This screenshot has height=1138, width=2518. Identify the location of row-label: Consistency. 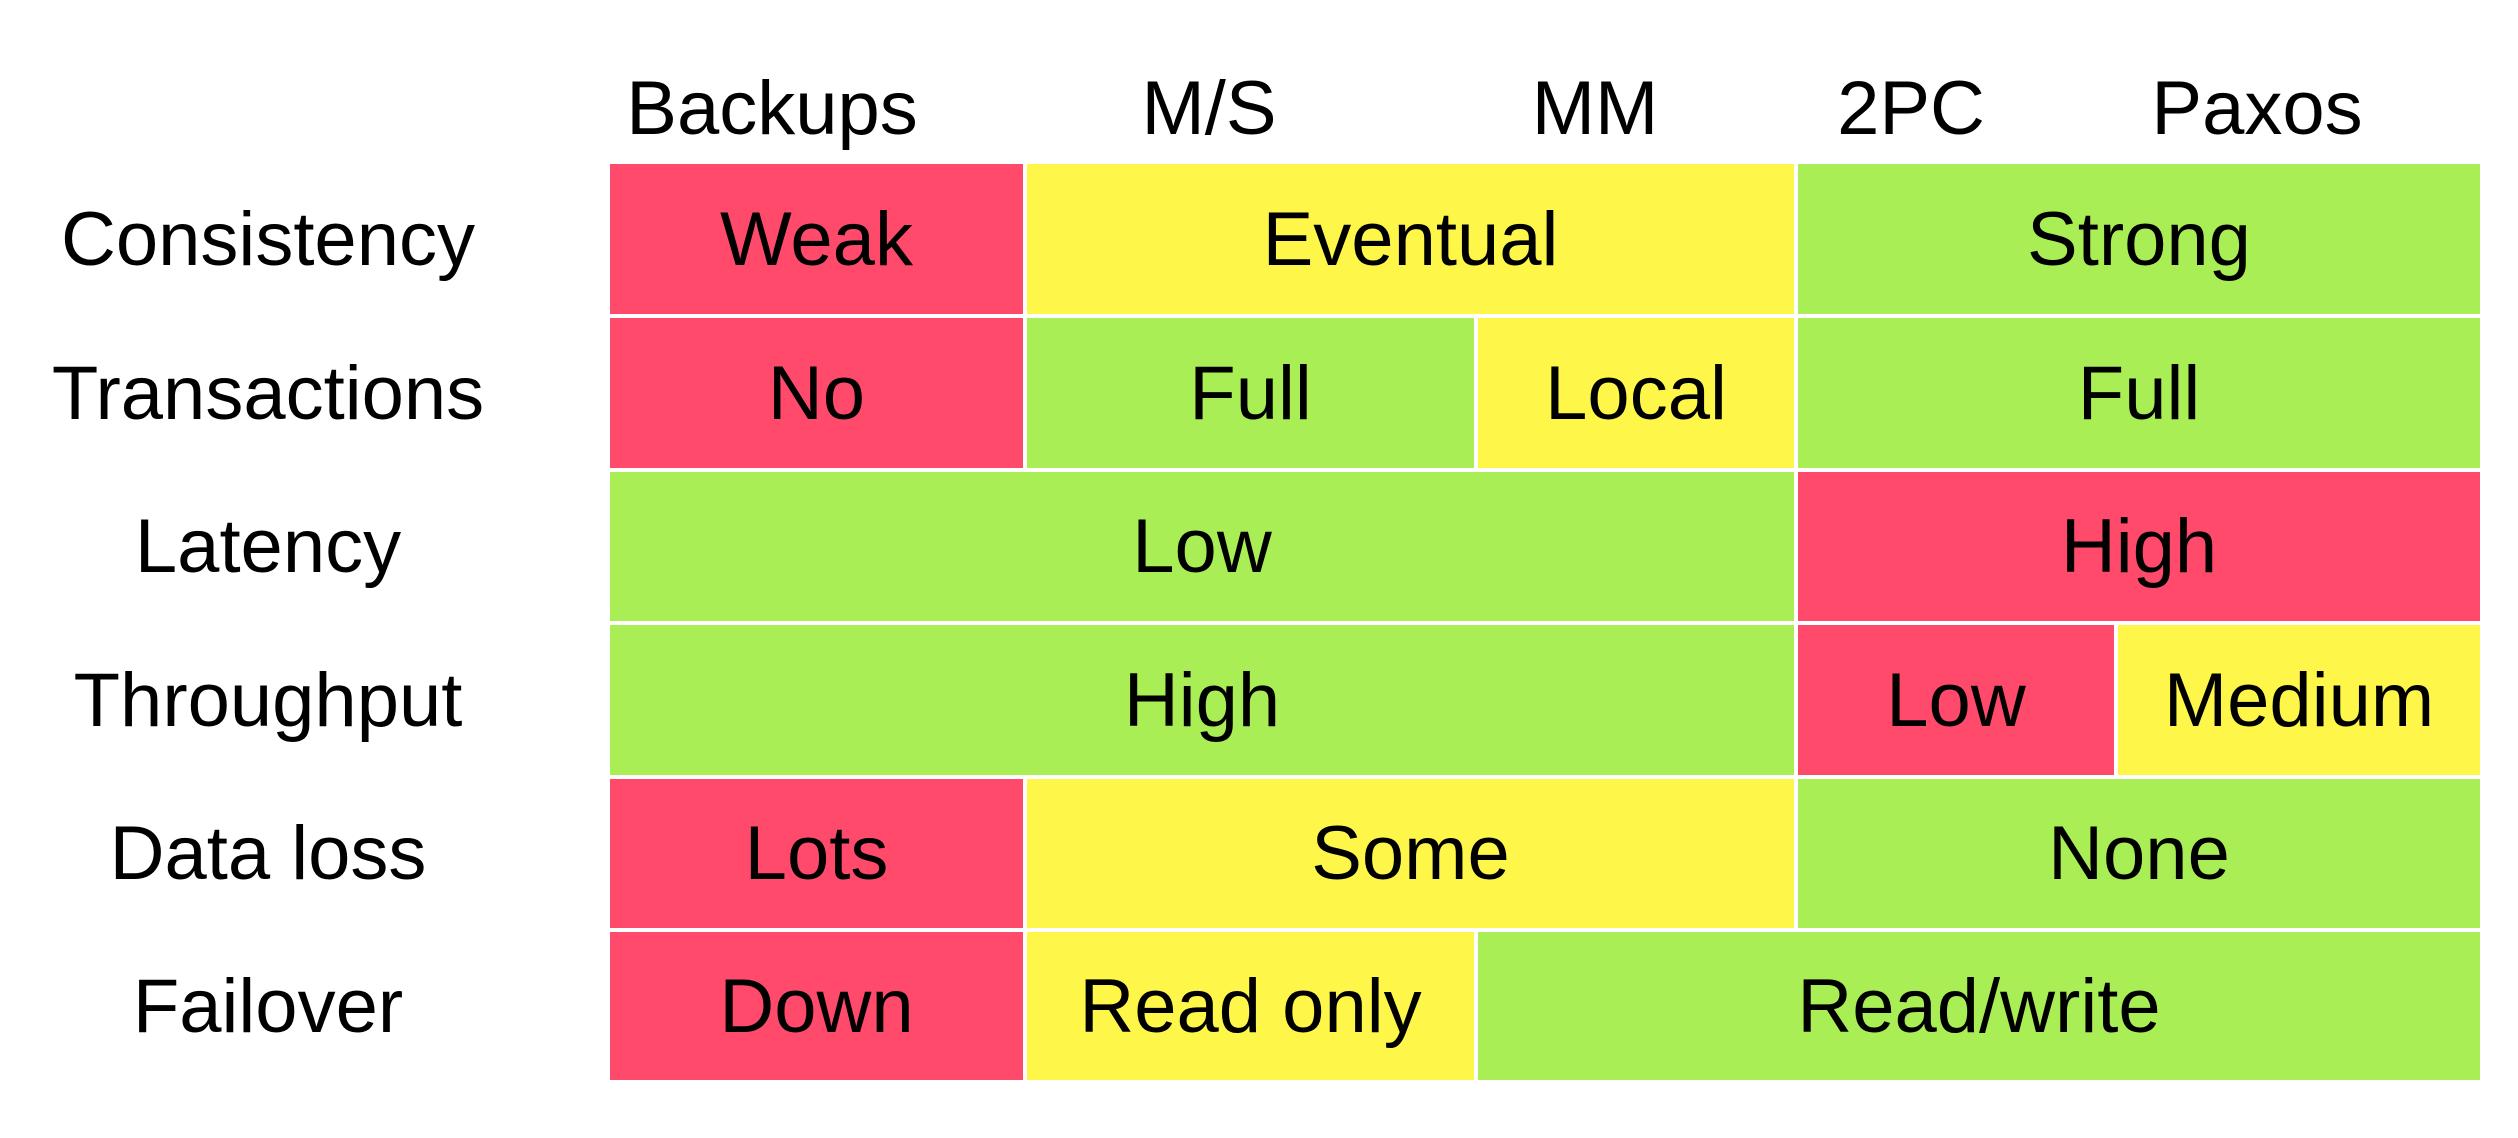
(268, 239).